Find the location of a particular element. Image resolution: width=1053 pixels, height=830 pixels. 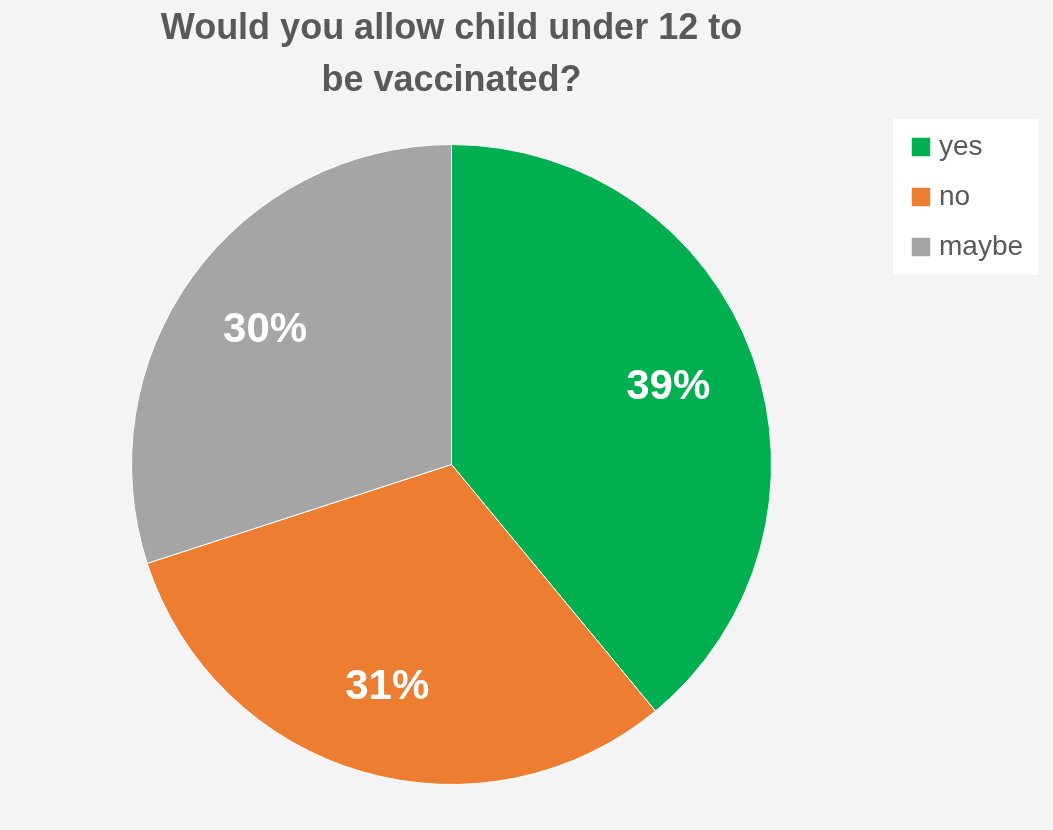

legend-label: yes is located at coordinates (961, 145).